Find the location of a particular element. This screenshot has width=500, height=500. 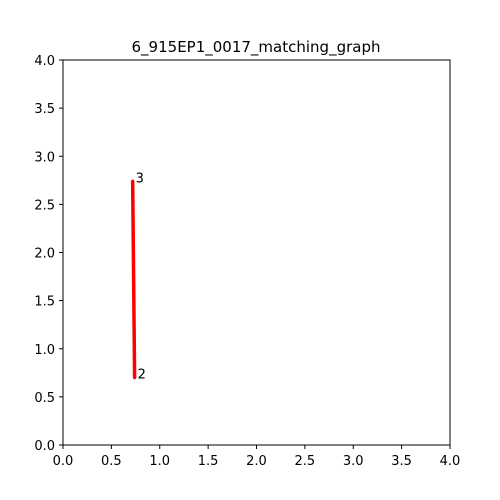

x-tick-label: 2.5 is located at coordinates (305, 461).